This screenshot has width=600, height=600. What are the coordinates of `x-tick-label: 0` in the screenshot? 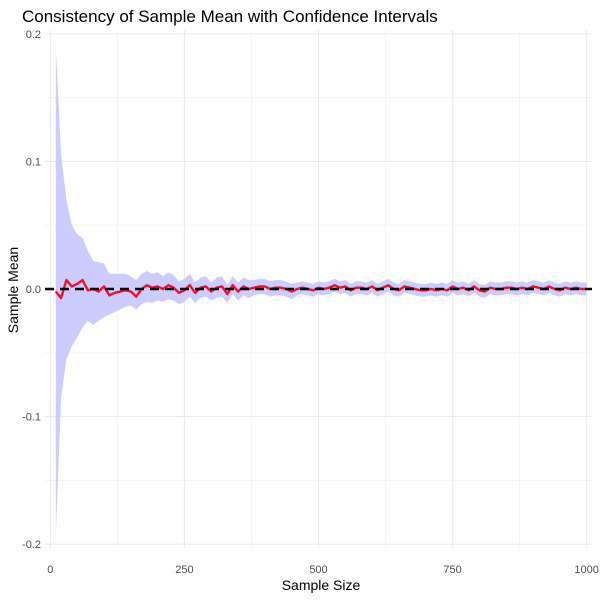 It's located at (50, 570).